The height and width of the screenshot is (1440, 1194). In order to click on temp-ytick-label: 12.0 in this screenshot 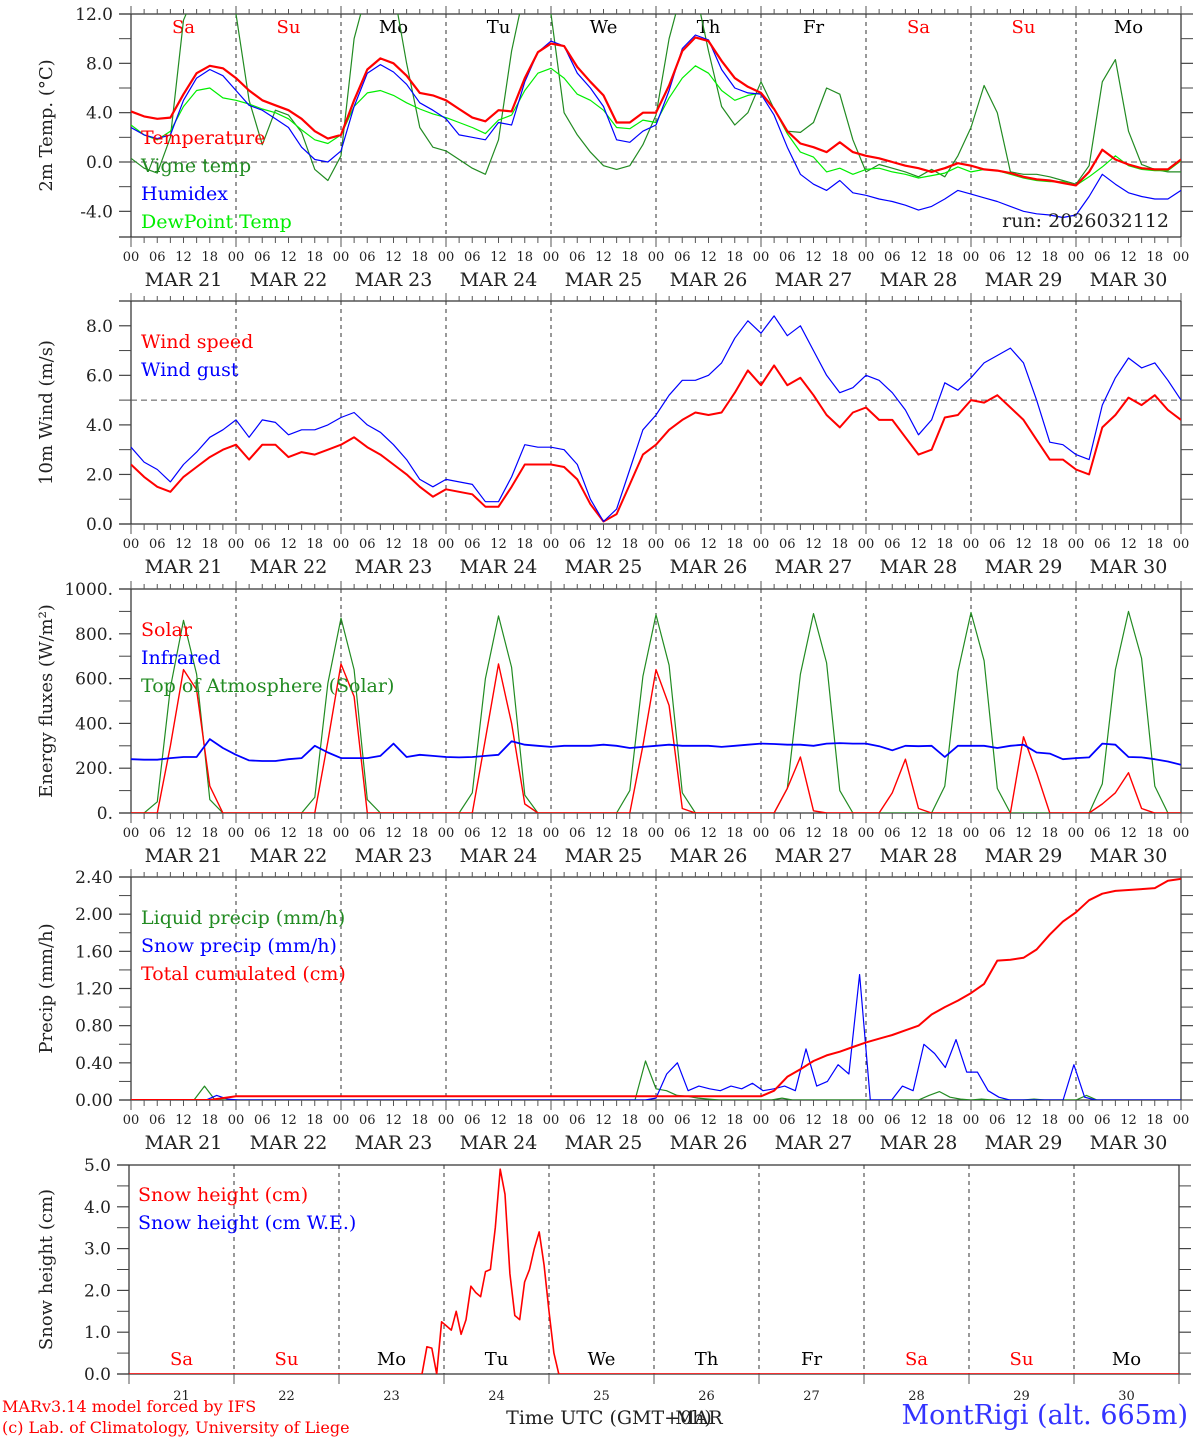, I will do `click(94, 15)`.